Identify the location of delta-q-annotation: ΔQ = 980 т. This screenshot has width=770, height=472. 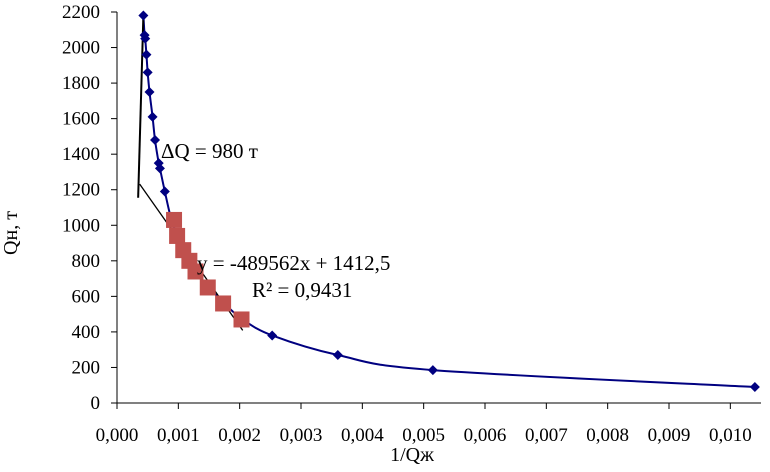
(209, 151).